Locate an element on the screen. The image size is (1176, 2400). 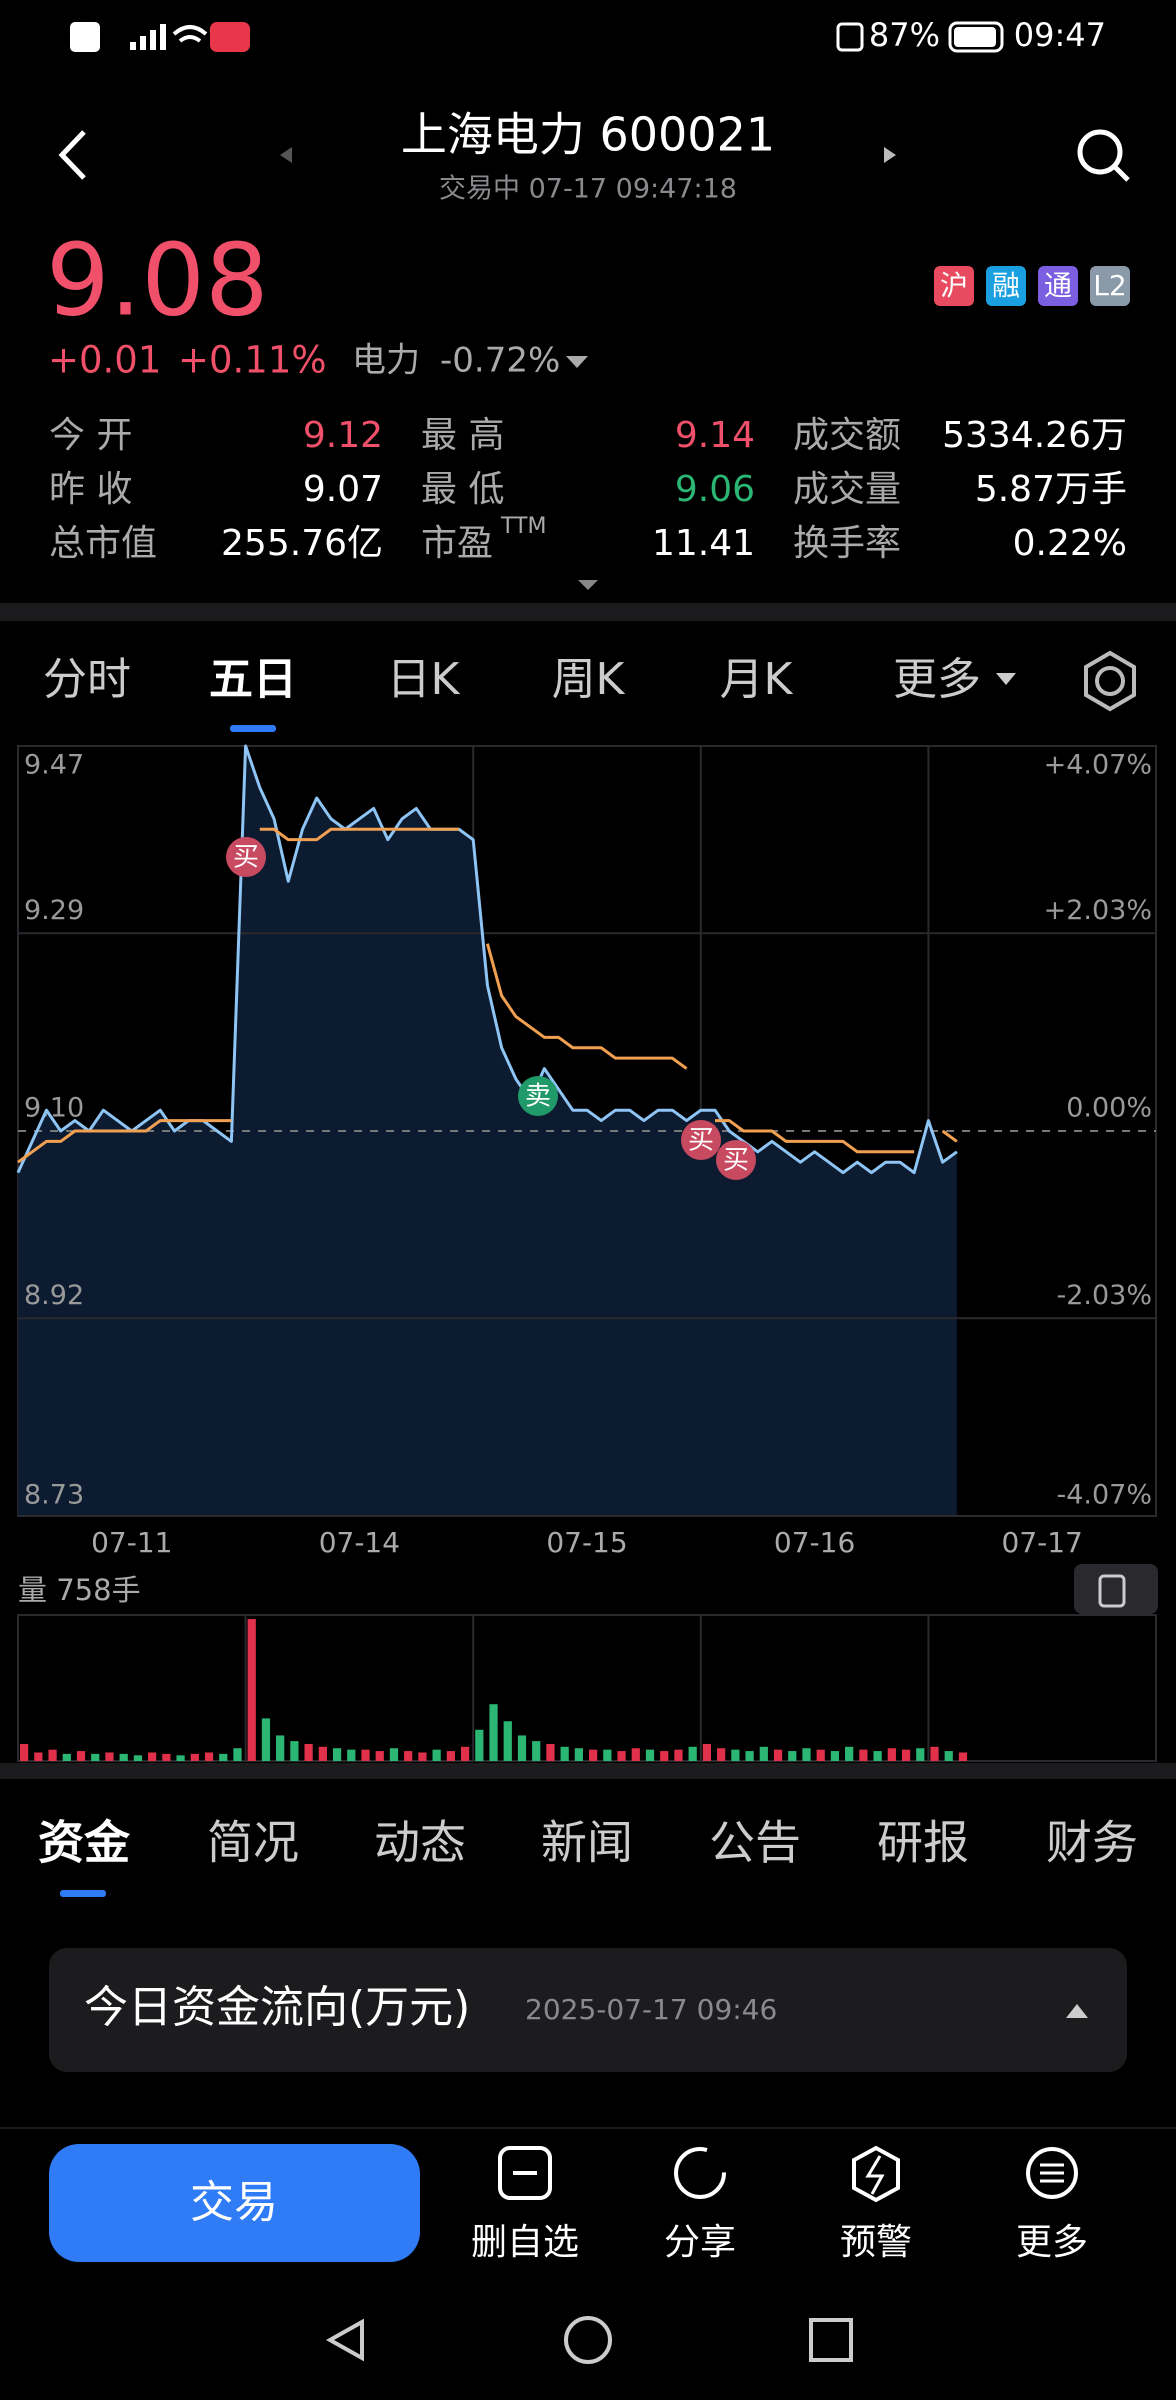
collapse-arrow is located at coordinates (1077, 2011).